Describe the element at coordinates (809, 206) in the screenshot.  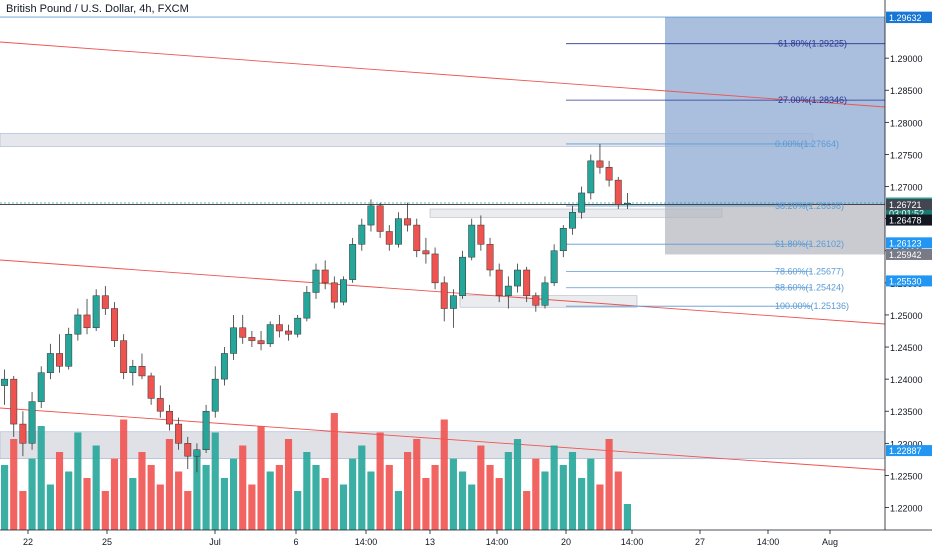
I see `fib-level-label: 38.20%(1.26698)` at that location.